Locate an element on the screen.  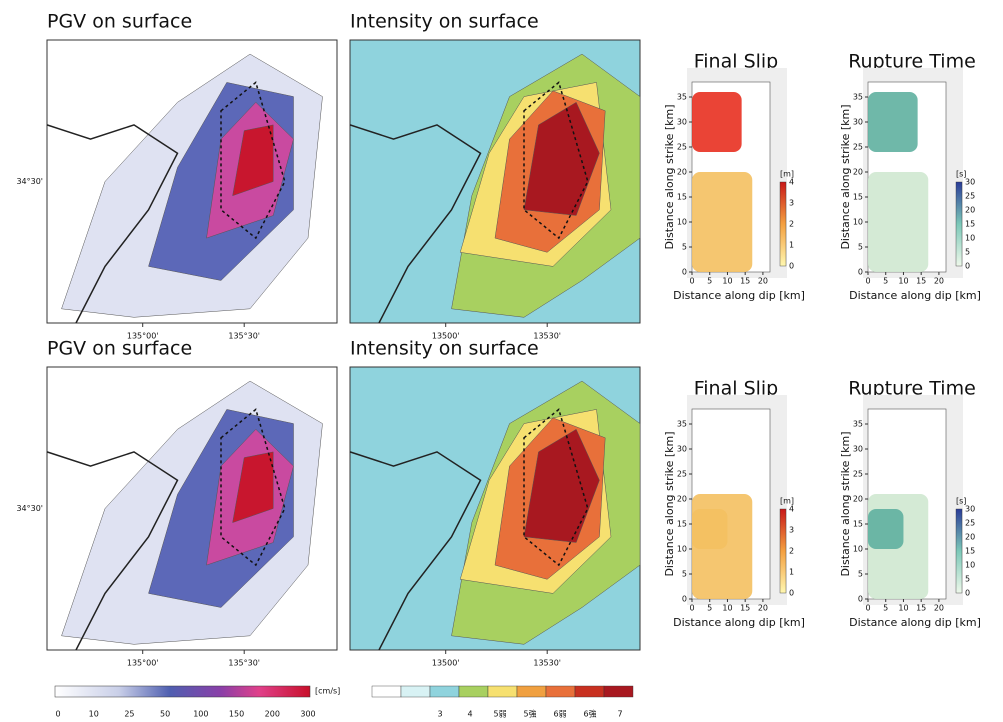
colorbar-unit: [m] is located at coordinates (787, 174).